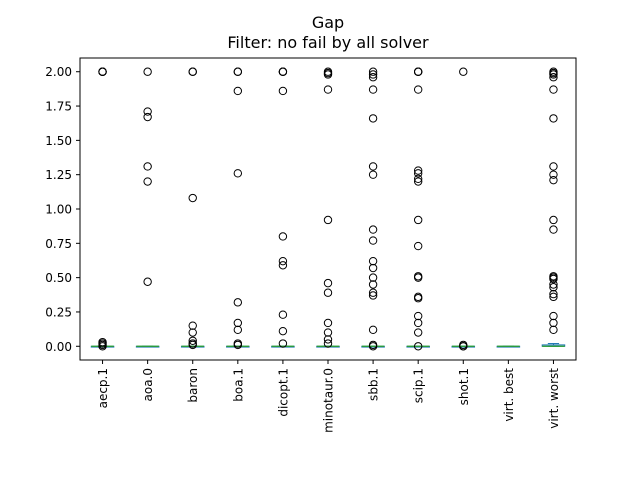 The image size is (640, 484). I want to click on y-axis: 0.00 0.25 0.50 0.75 1.00 1.25 1.50 1.75 2.00, so click(62, 209).